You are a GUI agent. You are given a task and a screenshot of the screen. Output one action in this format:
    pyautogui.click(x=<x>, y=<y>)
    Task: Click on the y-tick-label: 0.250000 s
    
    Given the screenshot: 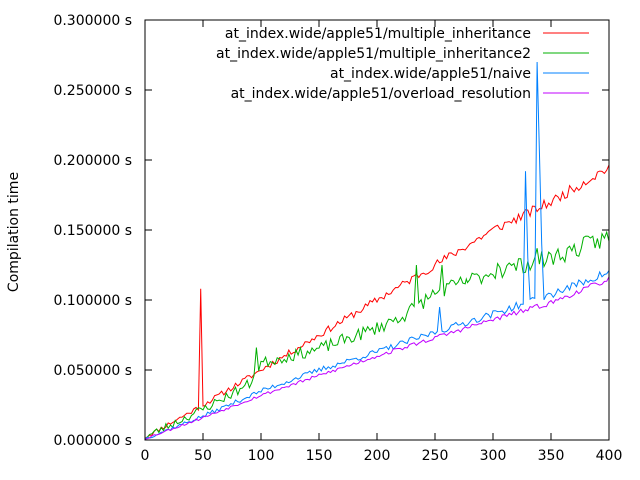 What is the action you would take?
    pyautogui.click(x=92, y=91)
    